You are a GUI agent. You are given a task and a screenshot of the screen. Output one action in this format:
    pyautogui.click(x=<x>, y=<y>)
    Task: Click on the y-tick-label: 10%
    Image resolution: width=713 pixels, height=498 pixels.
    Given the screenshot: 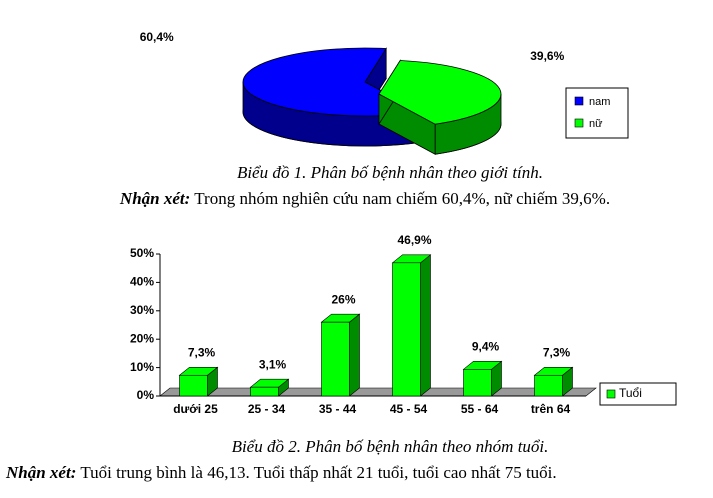 What is the action you would take?
    pyautogui.click(x=142, y=367)
    